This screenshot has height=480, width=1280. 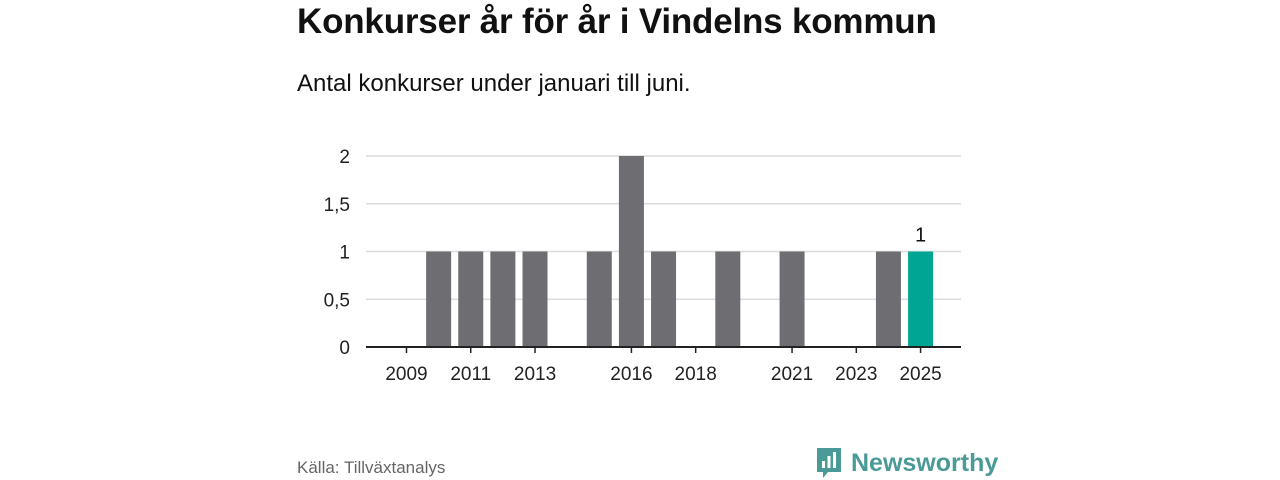 I want to click on y-axis-ticks: 0 0,5 1 1,5 2, so click(x=337, y=253).